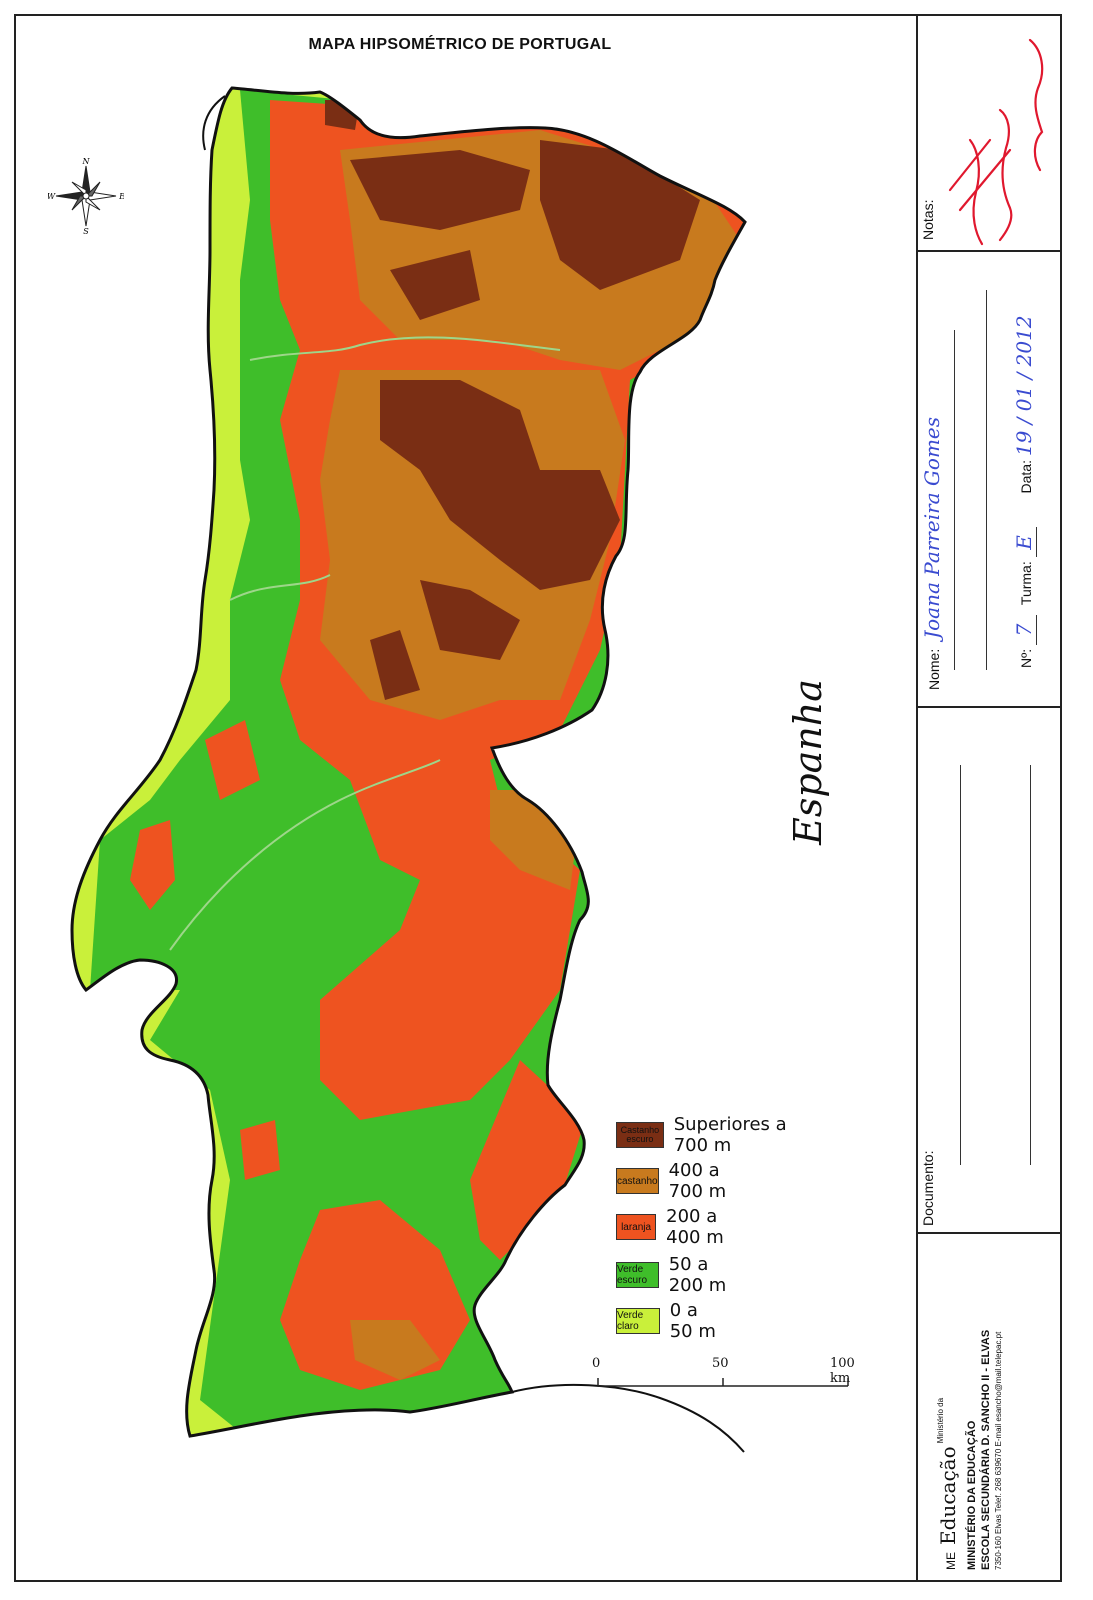 Image resolution: width=1093 pixels, height=1600 pixels. Describe the element at coordinates (989, 798) in the screenshot. I see `student-info-panel` at that location.